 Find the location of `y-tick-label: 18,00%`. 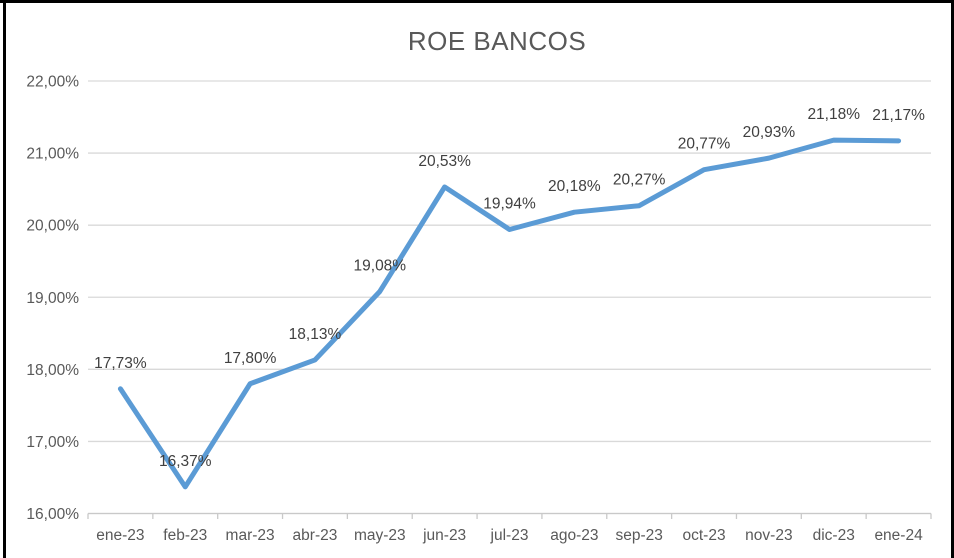

y-tick-label: 18,00% is located at coordinates (52, 370).